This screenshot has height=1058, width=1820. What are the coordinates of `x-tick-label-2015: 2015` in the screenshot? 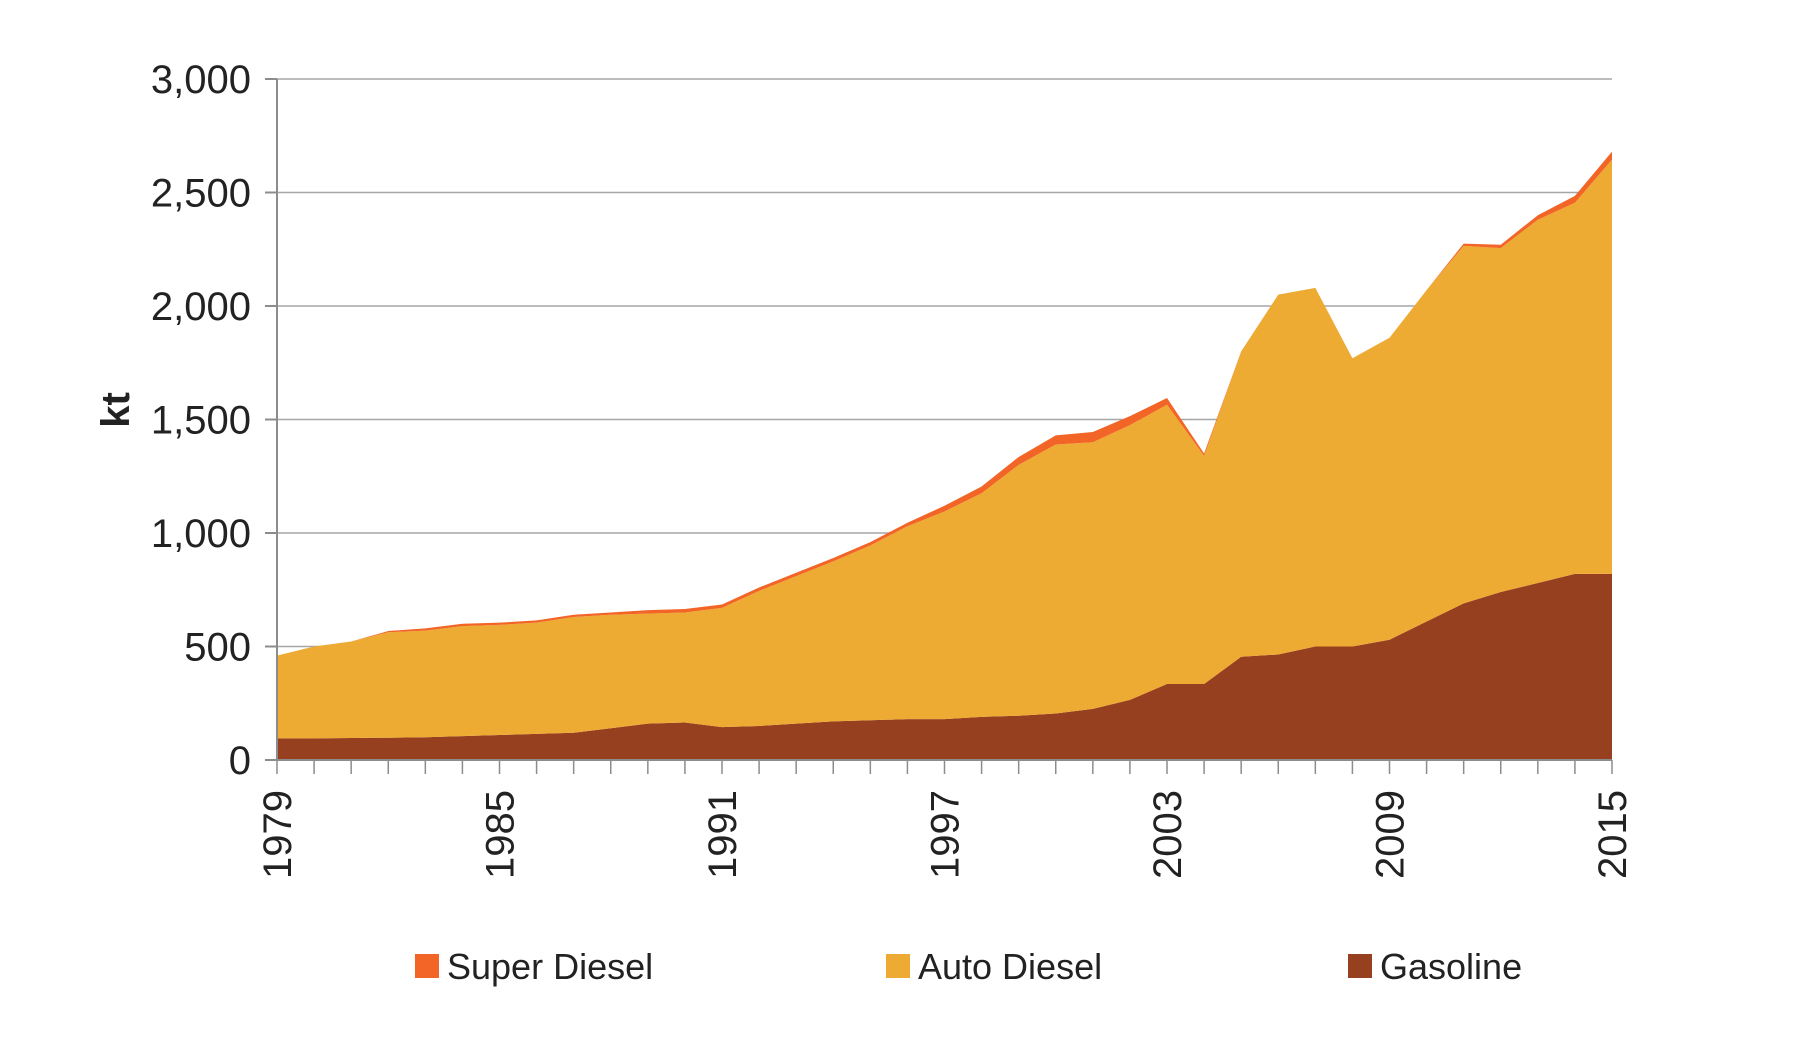 It's located at (1613, 834).